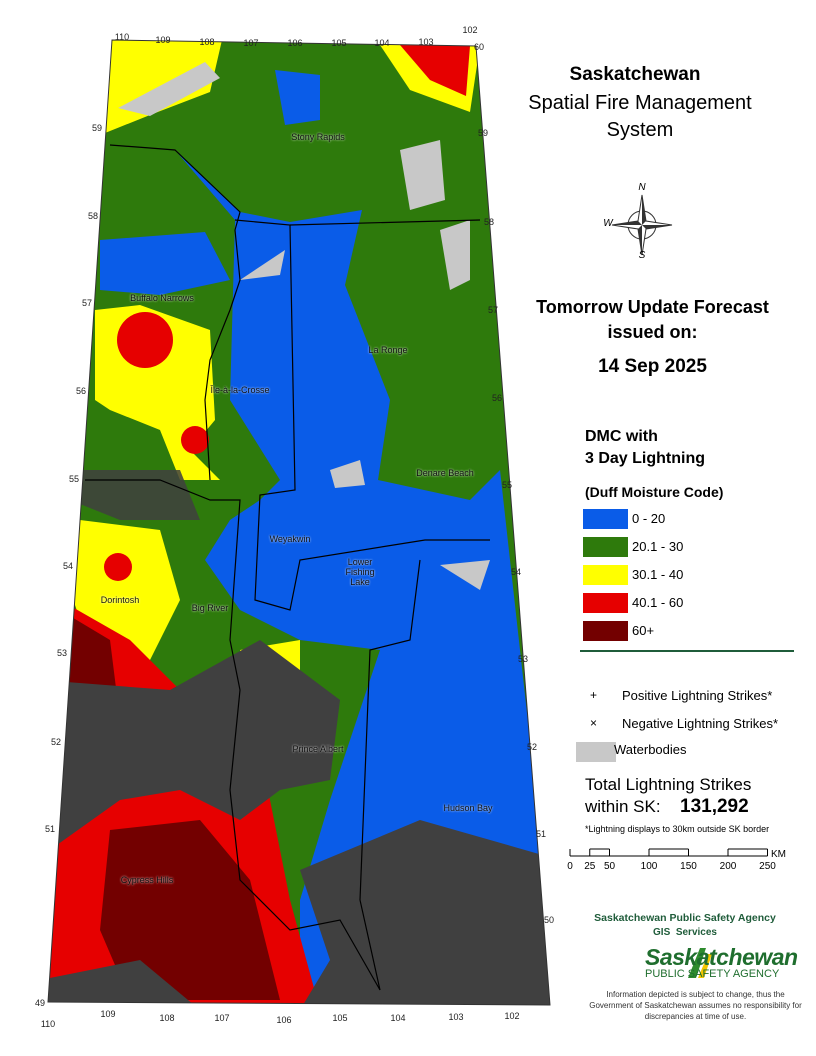  Describe the element at coordinates (688, 866) in the screenshot. I see `scale-label: 150` at that location.